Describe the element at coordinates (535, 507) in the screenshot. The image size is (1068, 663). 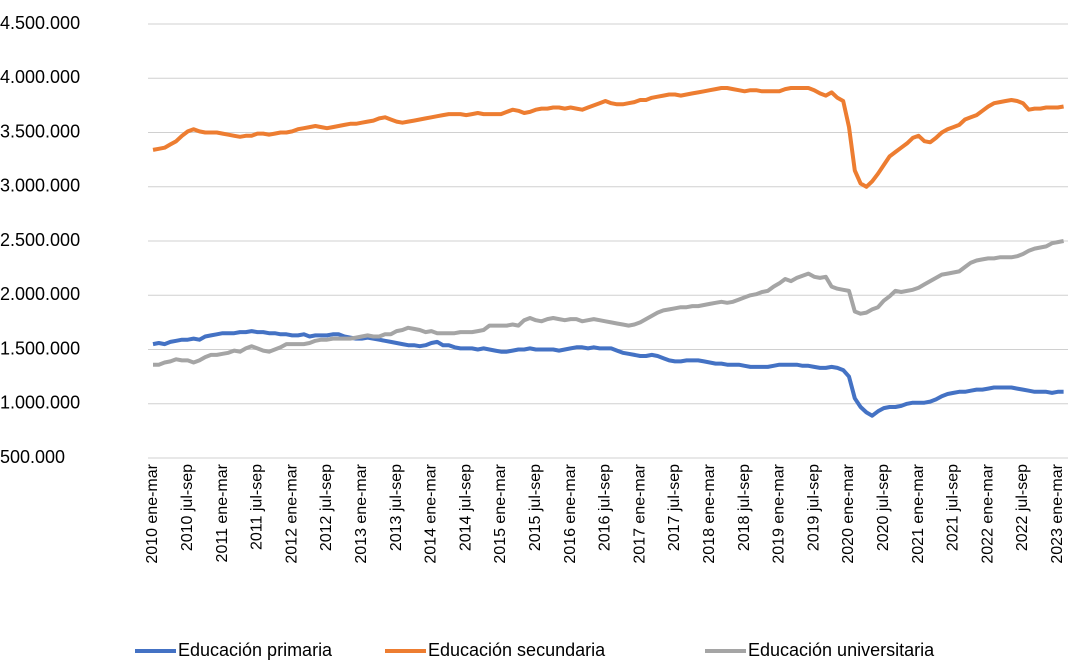
I see `x-tick-label: 2015 jul-sep` at that location.